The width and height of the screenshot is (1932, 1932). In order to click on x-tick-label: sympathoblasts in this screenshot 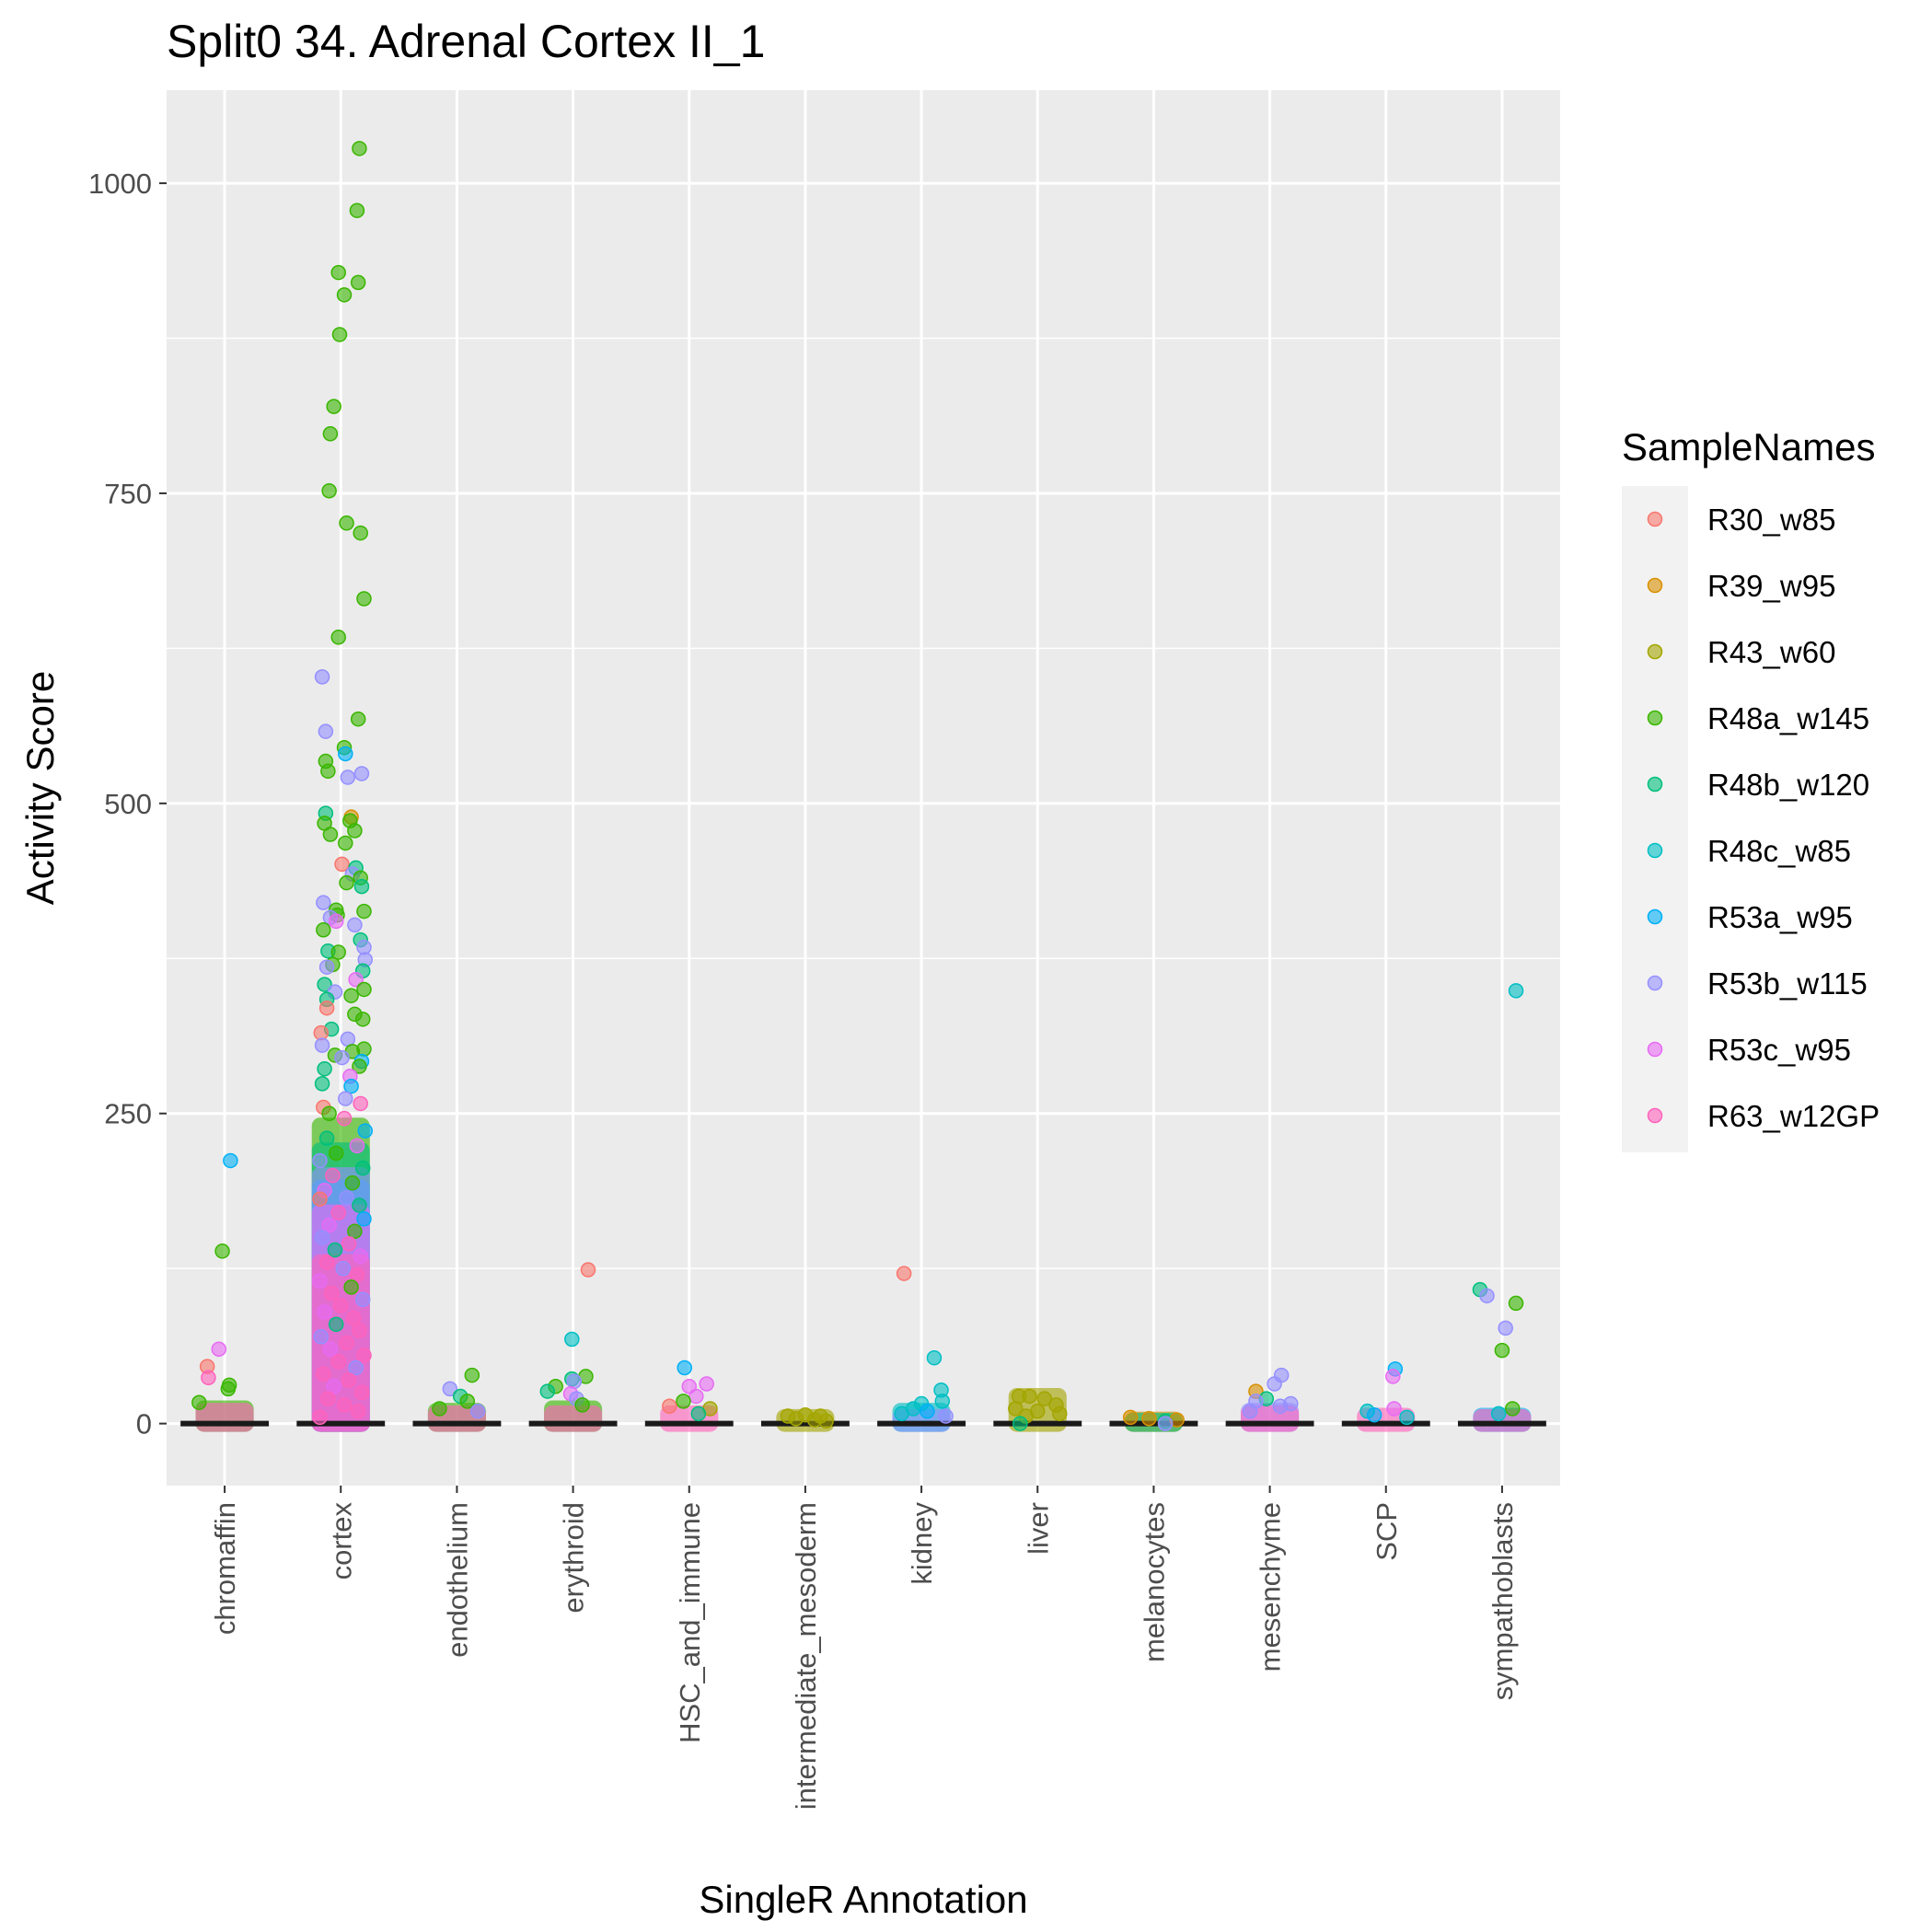, I will do `click(1503, 1601)`.